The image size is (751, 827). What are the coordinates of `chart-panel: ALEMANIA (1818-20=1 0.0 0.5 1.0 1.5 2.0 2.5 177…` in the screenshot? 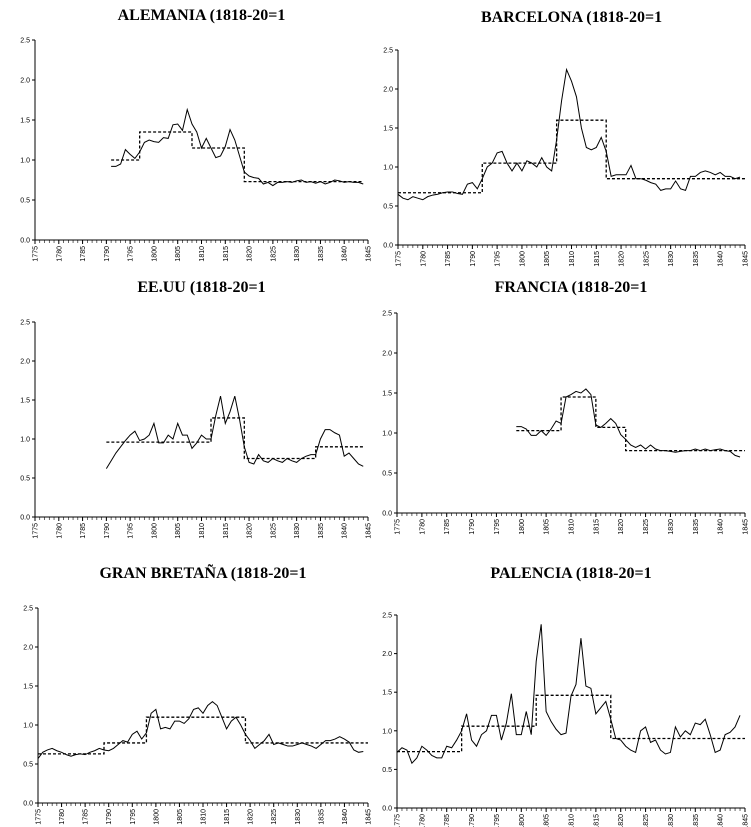 It's located at (196, 134).